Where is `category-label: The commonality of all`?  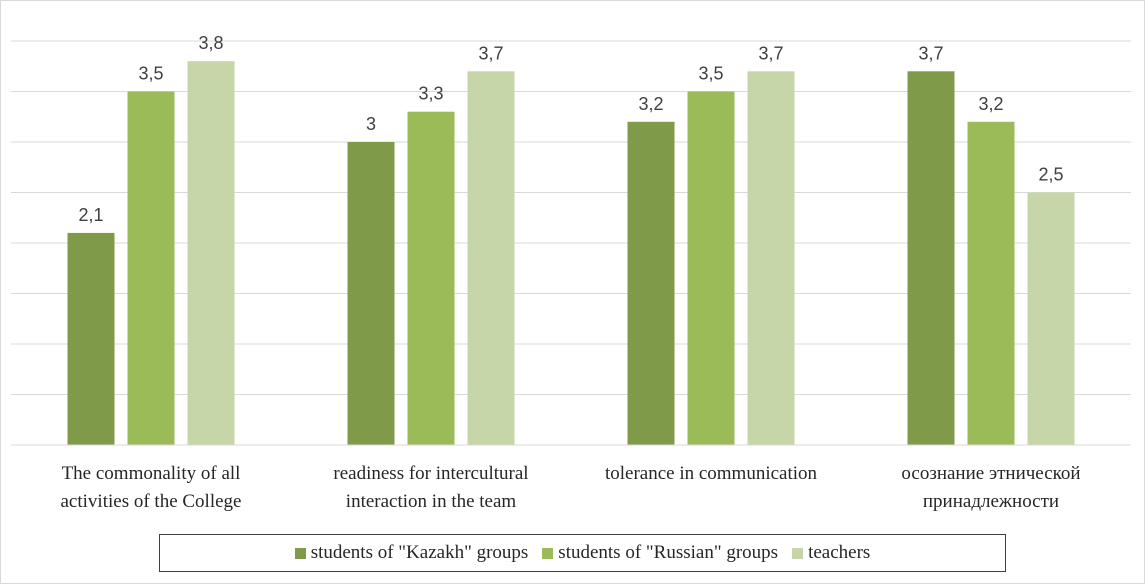 category-label: The commonality of all is located at coordinates (151, 473).